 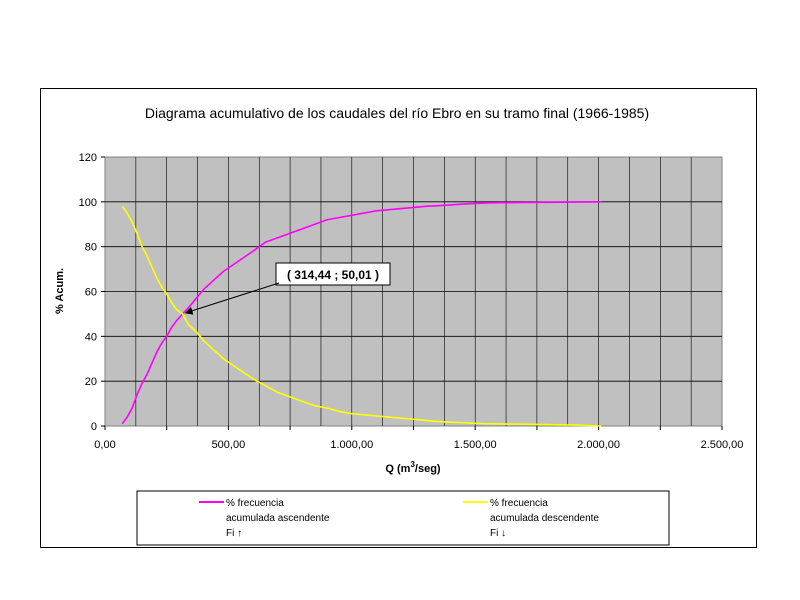 I want to click on x-tick-label: 1.500,00, so click(x=475, y=445).